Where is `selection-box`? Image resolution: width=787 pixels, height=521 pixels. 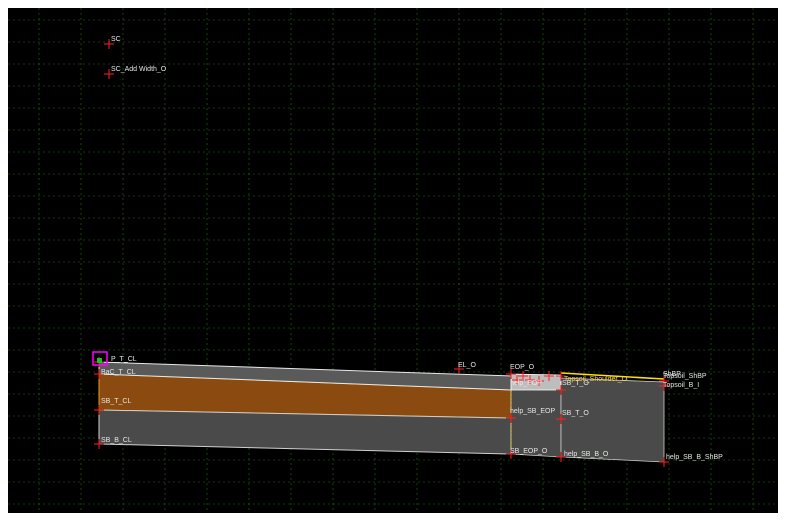
selection-box is located at coordinates (100, 358).